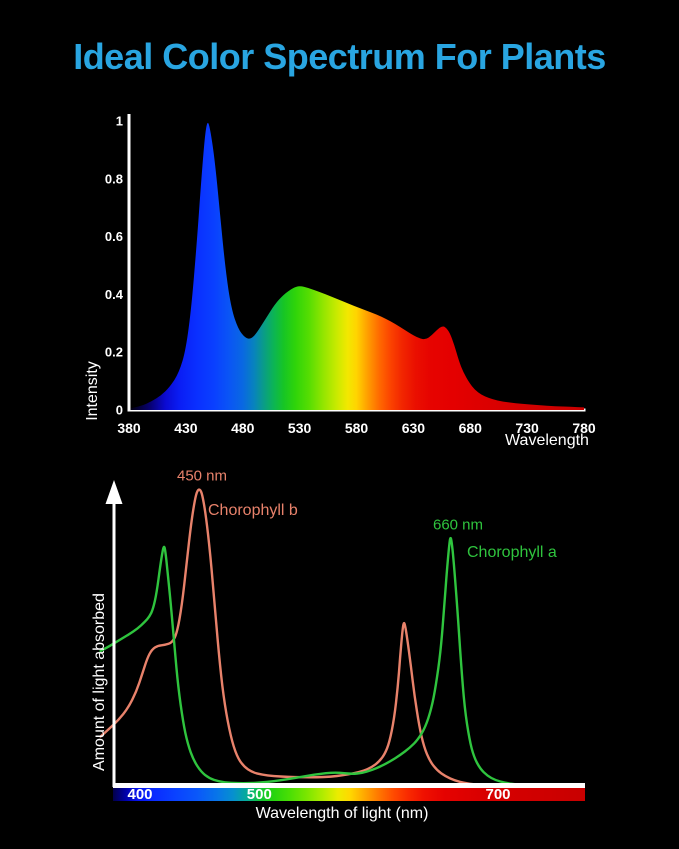  I want to click on bottom-chart-x-tick-label: 700, so click(497, 794).